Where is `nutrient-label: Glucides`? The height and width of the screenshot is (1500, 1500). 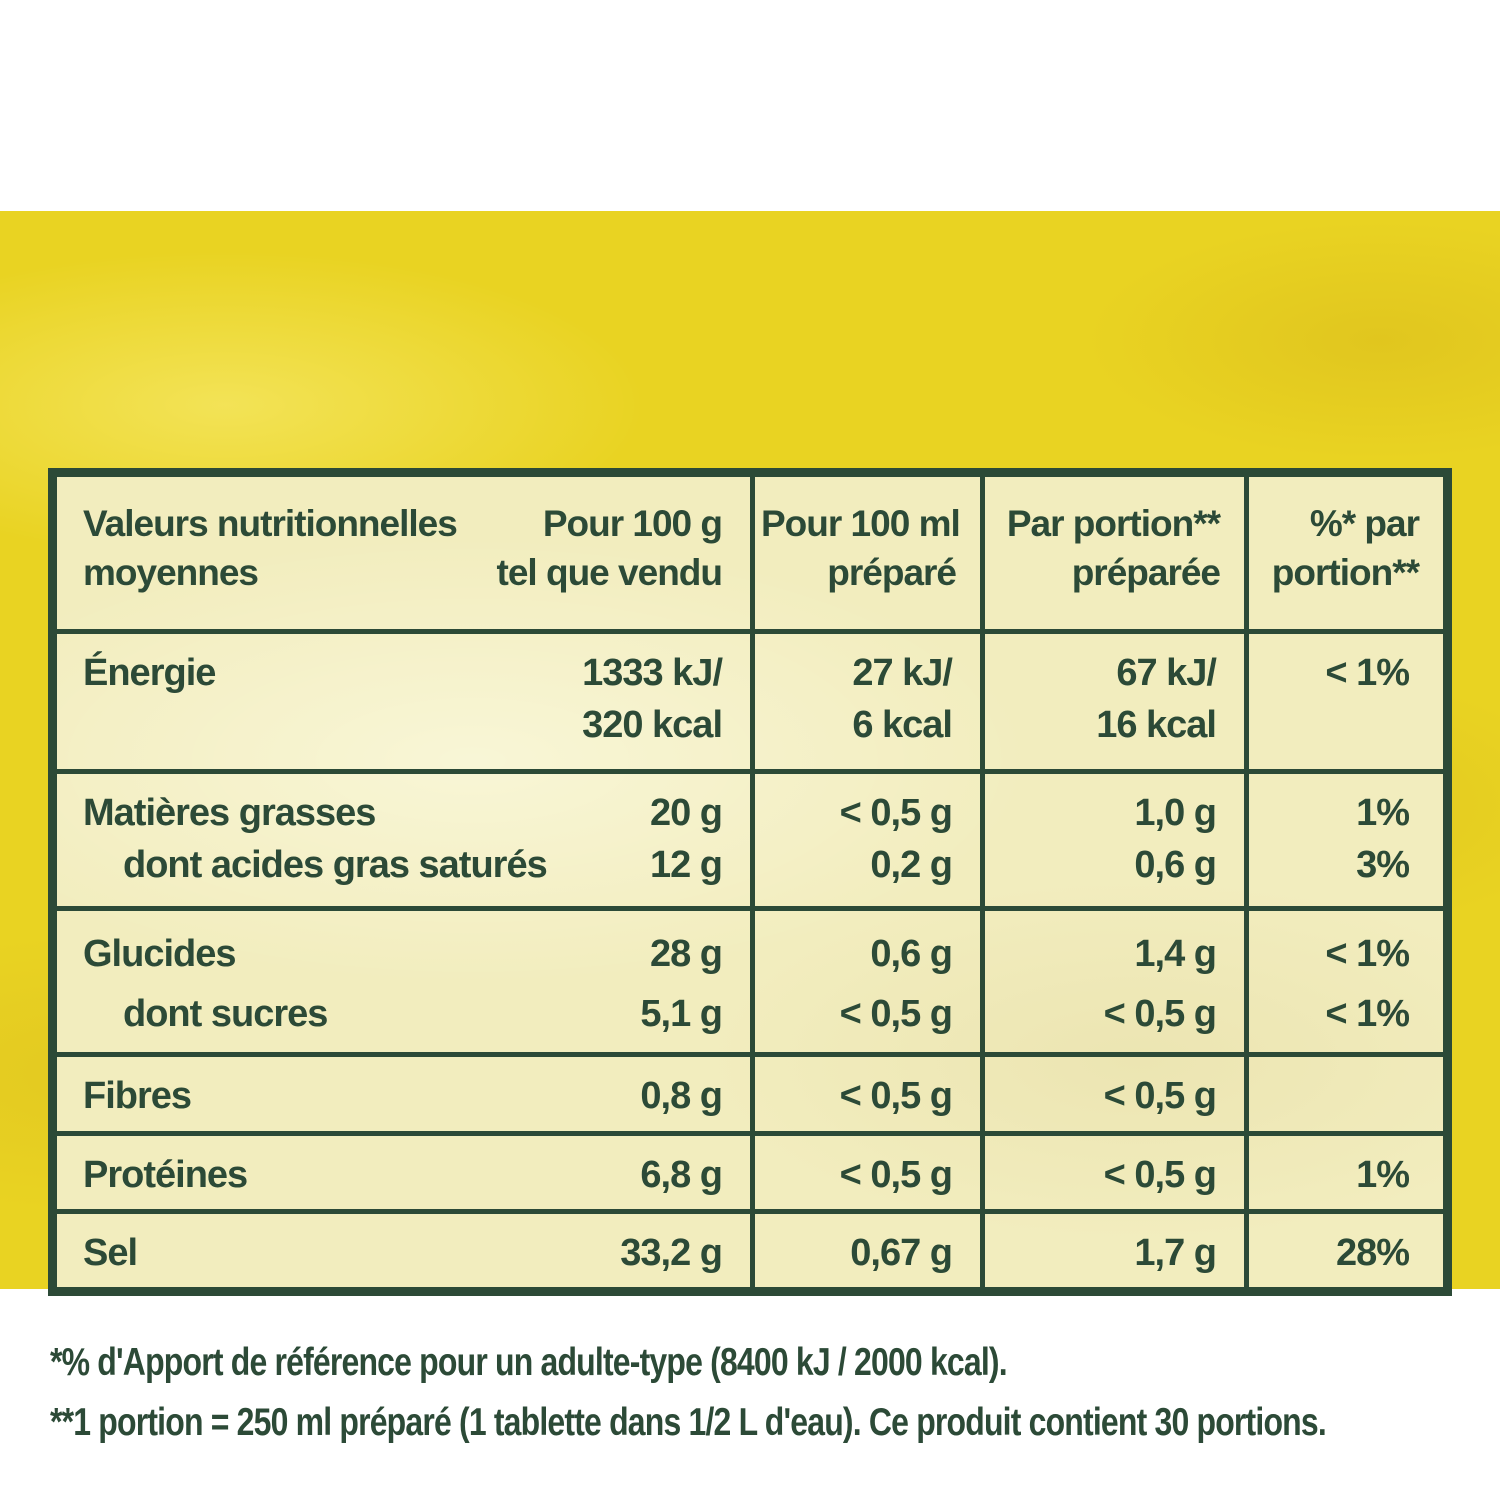 nutrient-label: Glucides is located at coordinates (159, 954).